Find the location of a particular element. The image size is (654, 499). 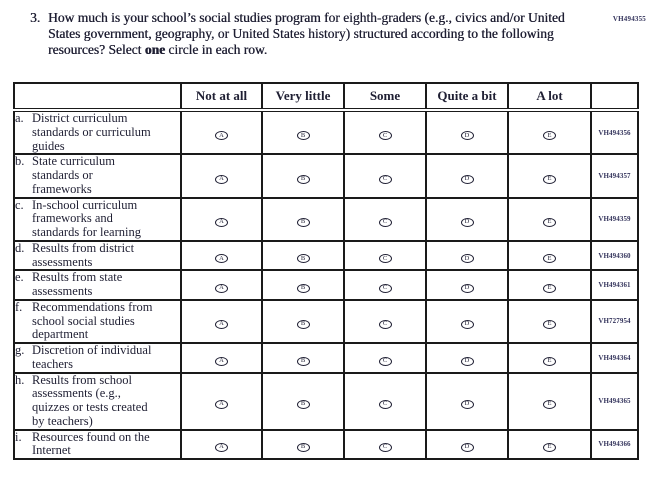

row-label-cell: g. Discretion of individual teachers is located at coordinates (97, 358).